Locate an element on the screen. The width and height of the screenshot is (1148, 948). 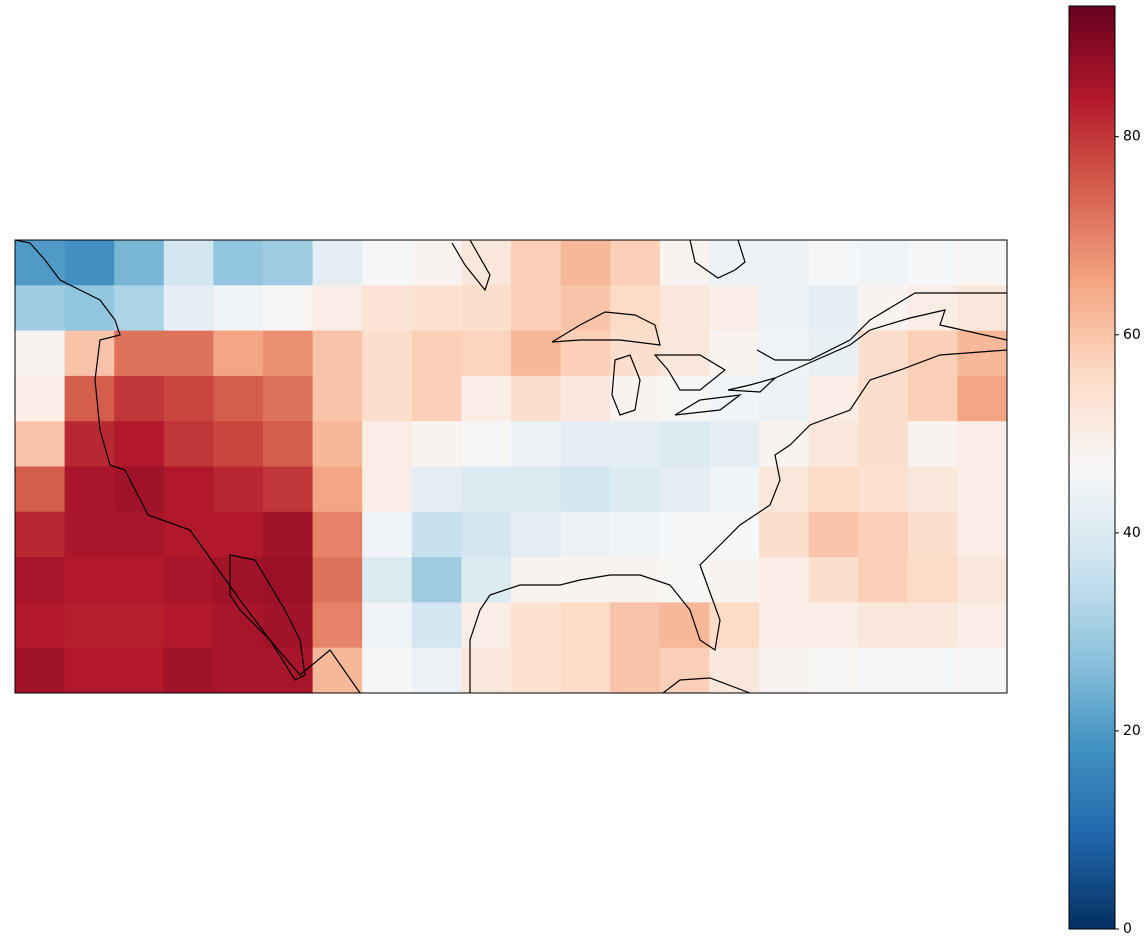
colorbar-tick-label: 60 is located at coordinates (1132, 335).